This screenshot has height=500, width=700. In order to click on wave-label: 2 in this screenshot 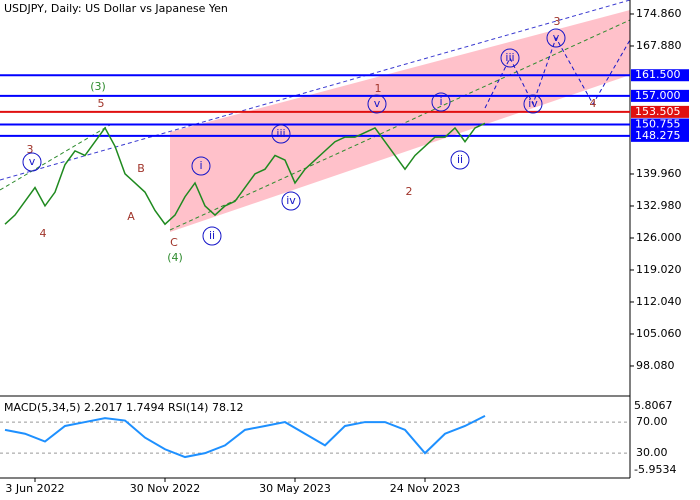, I will do `click(409, 191)`.